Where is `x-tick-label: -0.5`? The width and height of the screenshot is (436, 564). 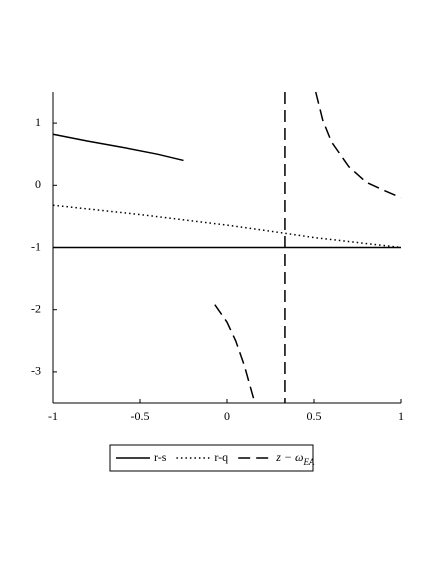
x-tick-label: -0.5 is located at coordinates (140, 416).